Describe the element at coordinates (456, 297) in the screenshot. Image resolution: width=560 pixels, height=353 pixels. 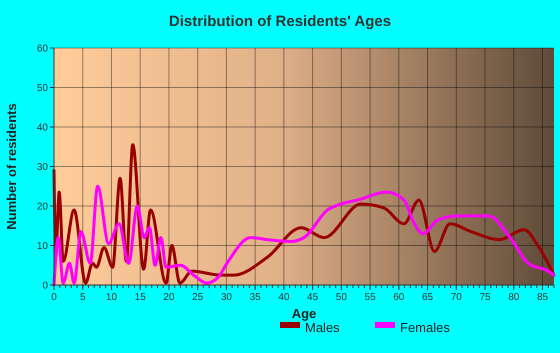
I see `x-tick-label: 70` at that location.